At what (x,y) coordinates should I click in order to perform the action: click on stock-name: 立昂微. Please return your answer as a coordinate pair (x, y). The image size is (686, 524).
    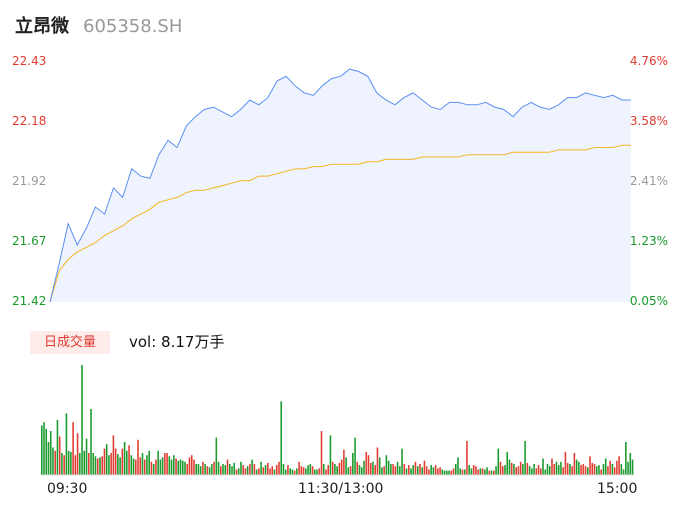
    Looking at the image, I should click on (42, 26).